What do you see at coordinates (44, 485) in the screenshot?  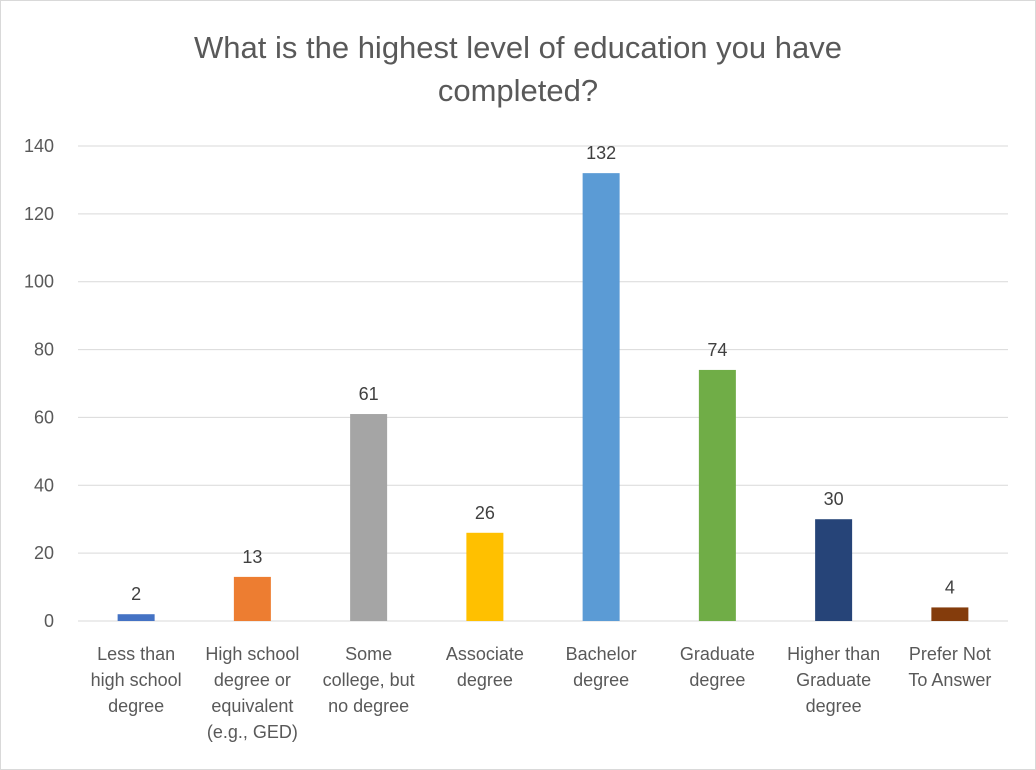 I see `y-tick-label: 40` at bounding box center [44, 485].